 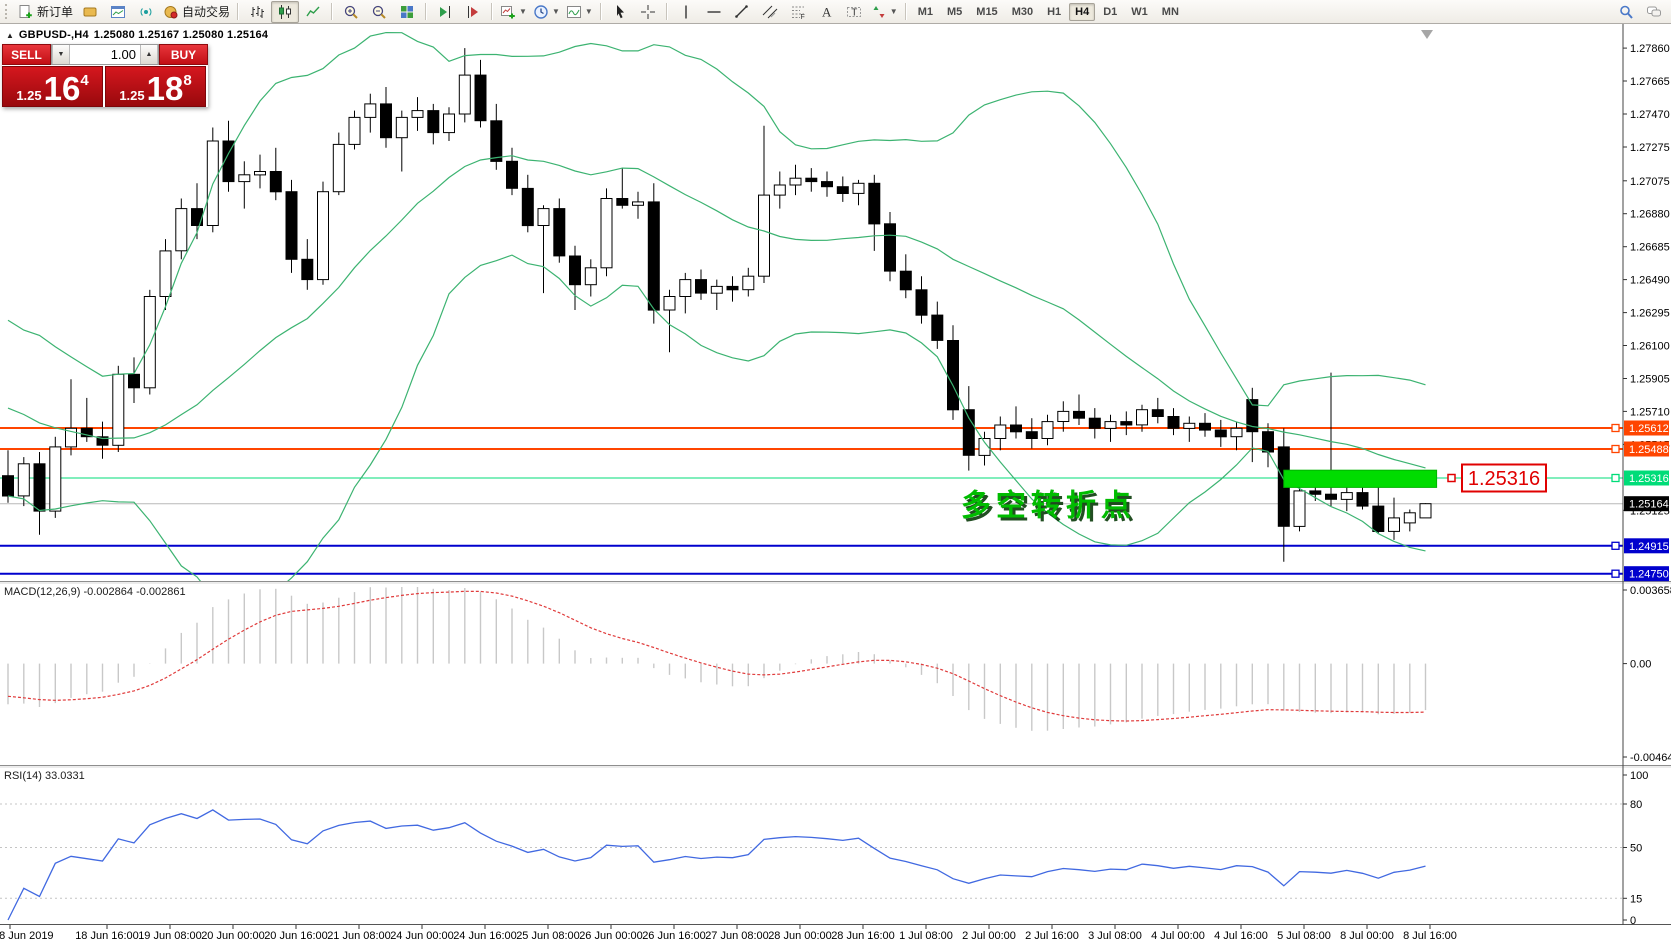 I want to click on timeframe-mn-button: MN, so click(x=1170, y=11).